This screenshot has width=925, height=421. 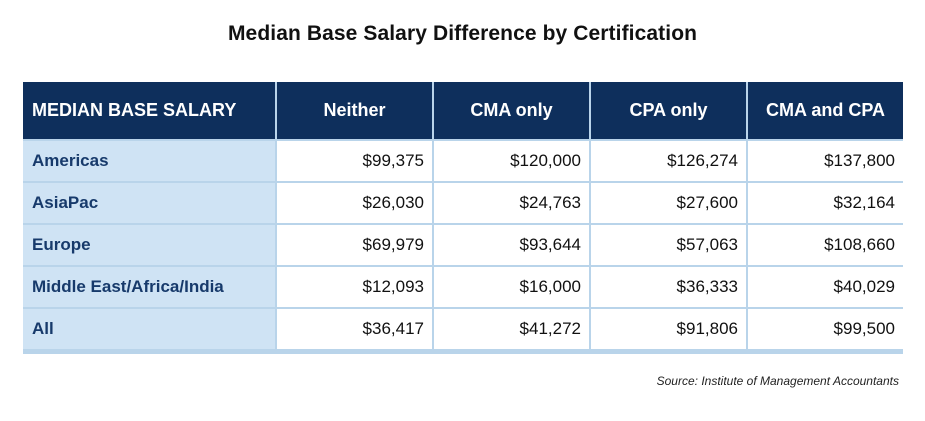 What do you see at coordinates (511, 244) in the screenshot?
I see `table-cell: $93,644` at bounding box center [511, 244].